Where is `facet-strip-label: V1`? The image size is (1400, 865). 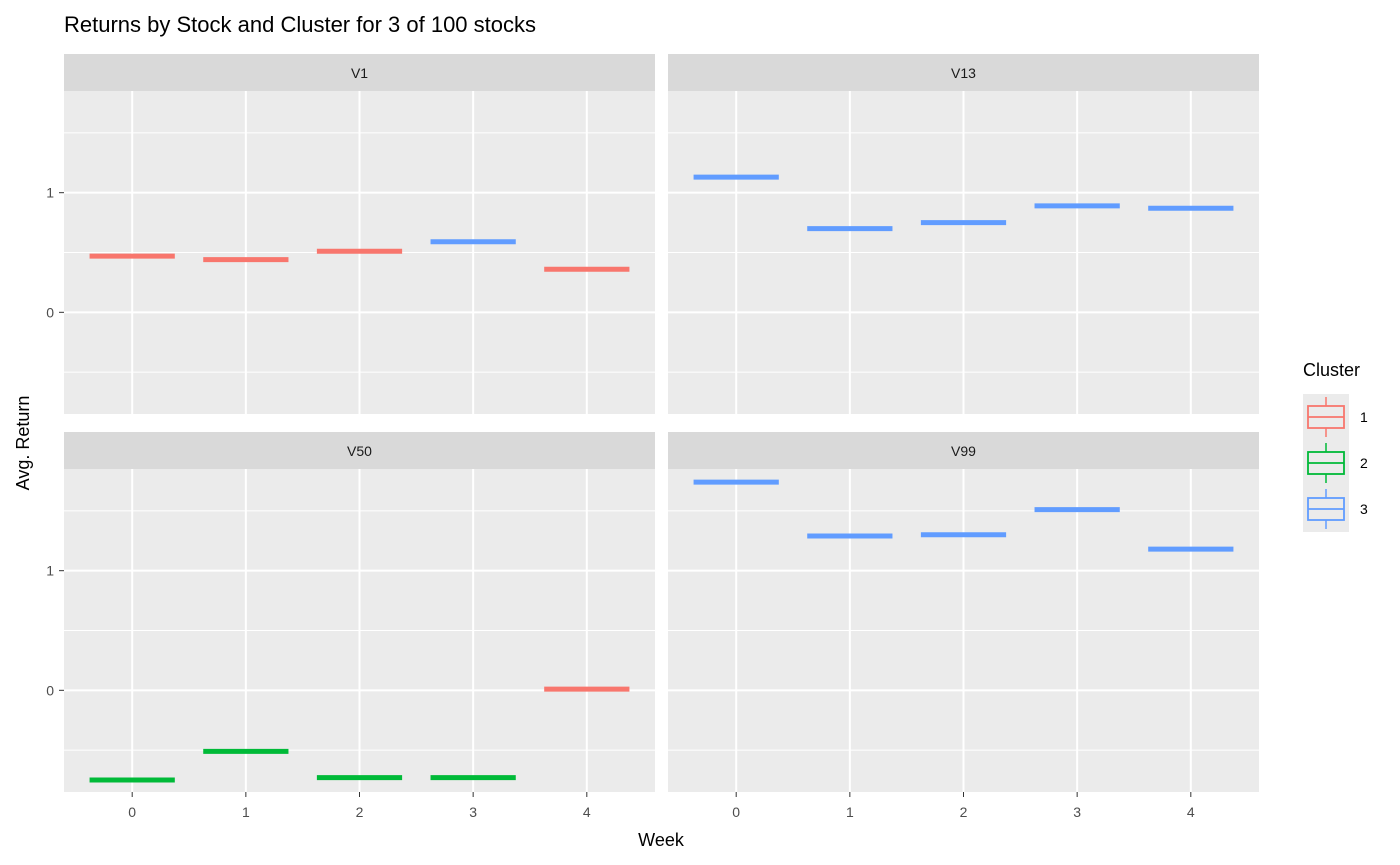
facet-strip-label: V1 is located at coordinates (359, 73).